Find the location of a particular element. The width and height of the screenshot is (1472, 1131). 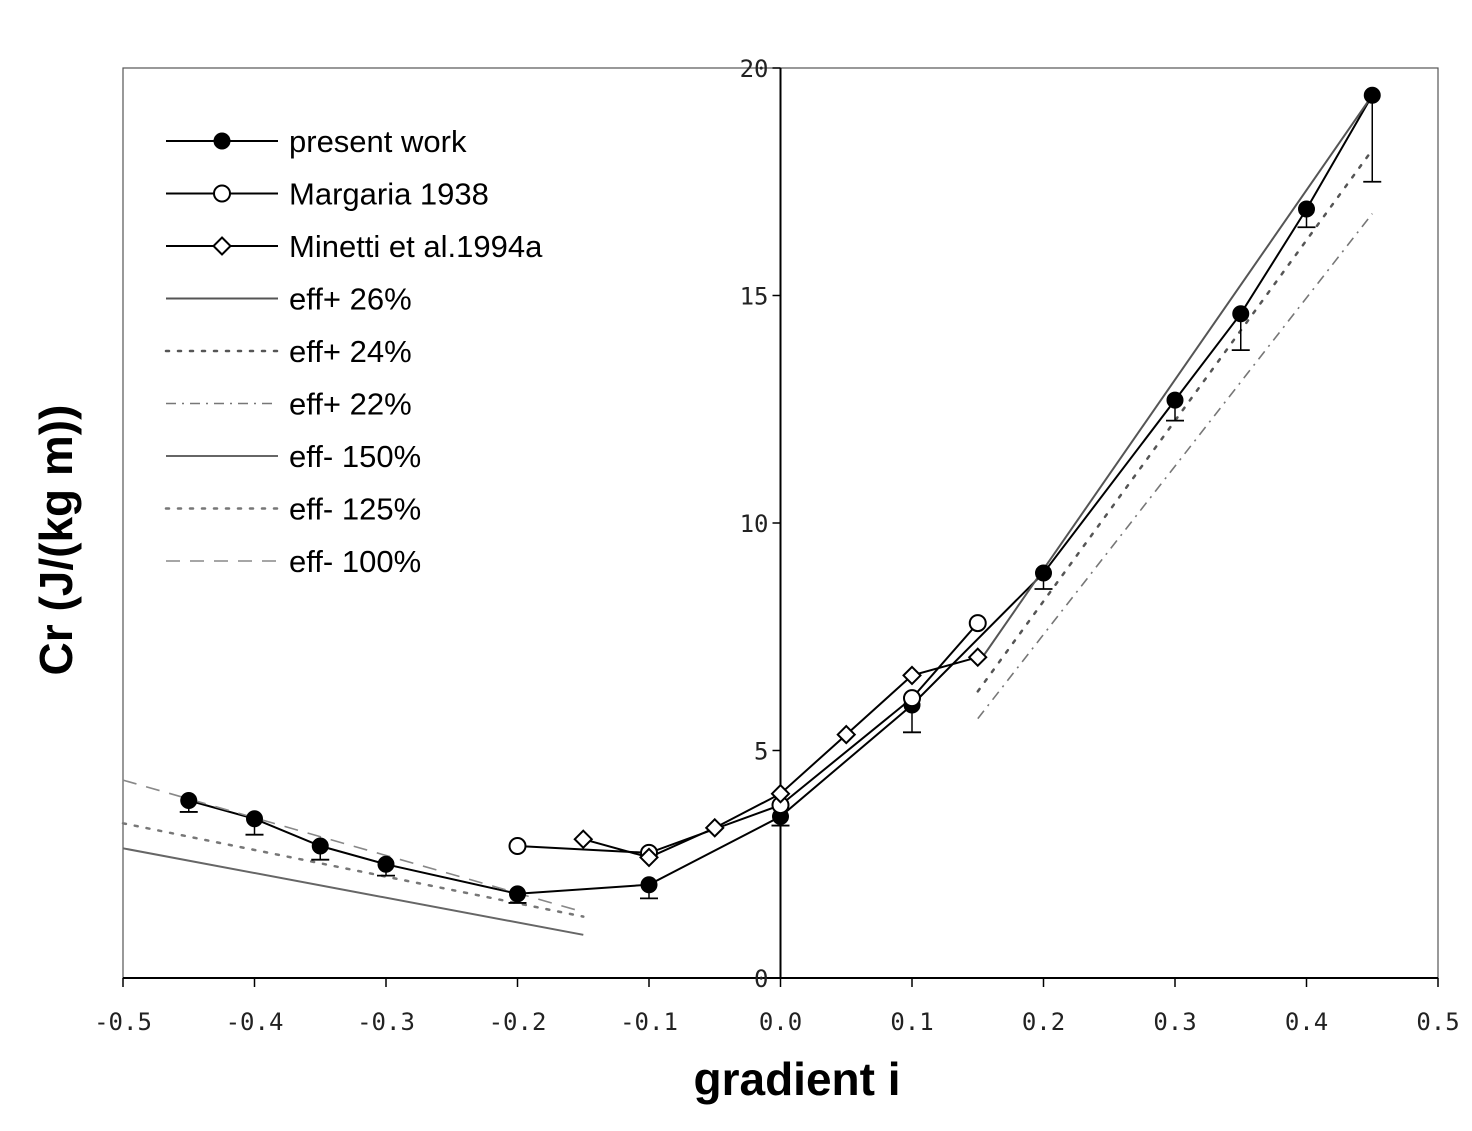

x-tick-label: -0.5 is located at coordinates (123, 1022).